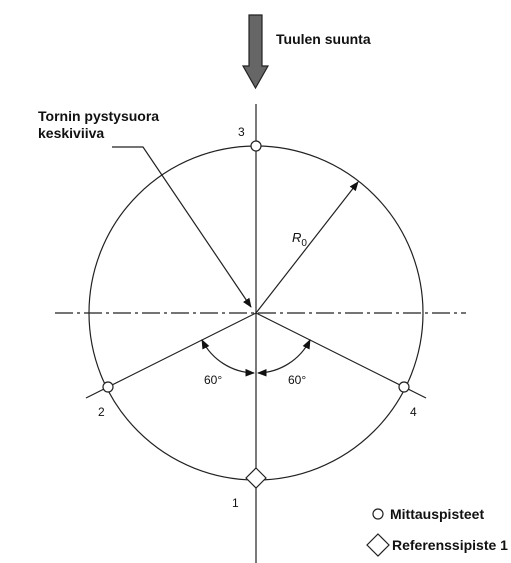  Describe the element at coordinates (450, 545) in the screenshot. I see `legend-label: Referenssipiste 1` at that location.